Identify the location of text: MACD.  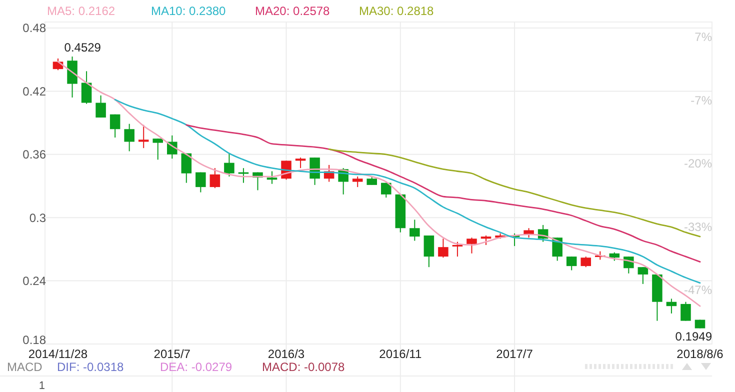
(25, 367).